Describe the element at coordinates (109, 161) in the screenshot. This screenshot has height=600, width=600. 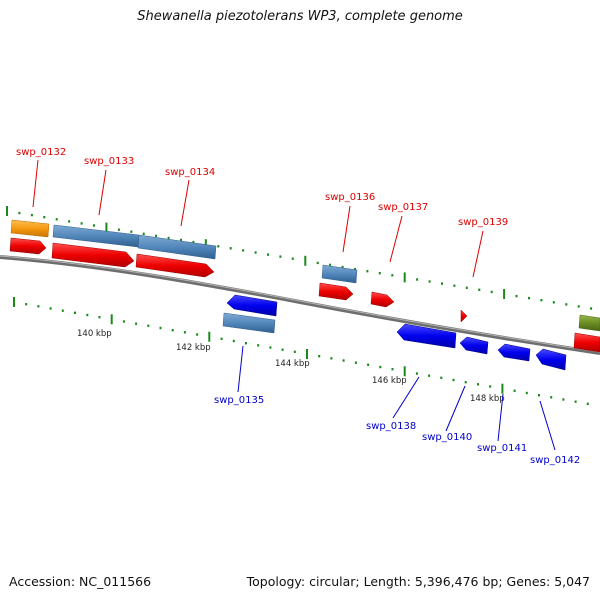
I see `gene-label-swp-0133: swp_0133` at that location.